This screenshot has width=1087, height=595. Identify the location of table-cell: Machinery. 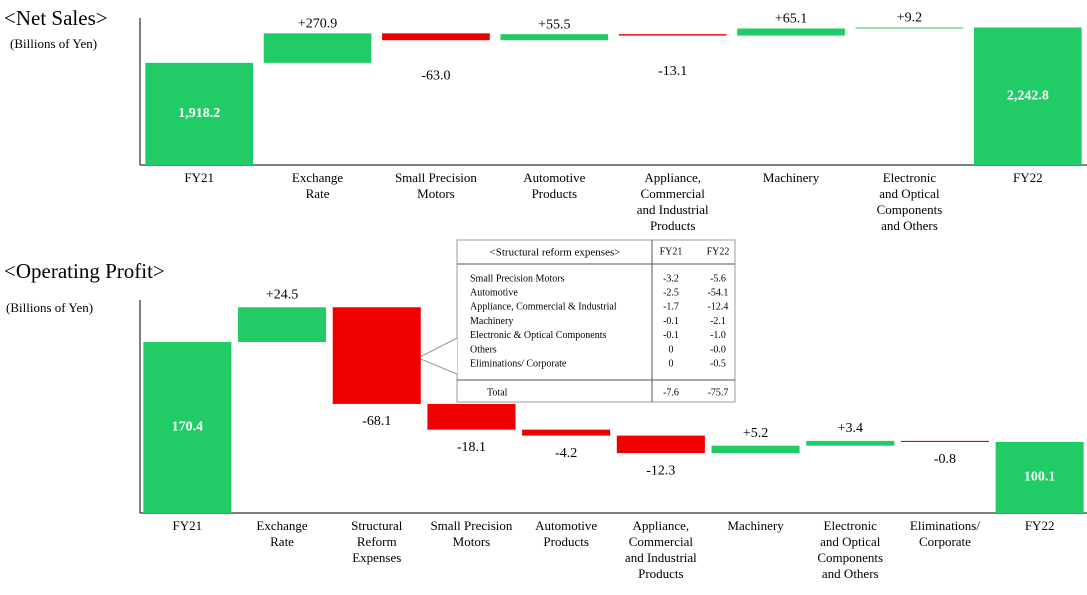
(491, 321).